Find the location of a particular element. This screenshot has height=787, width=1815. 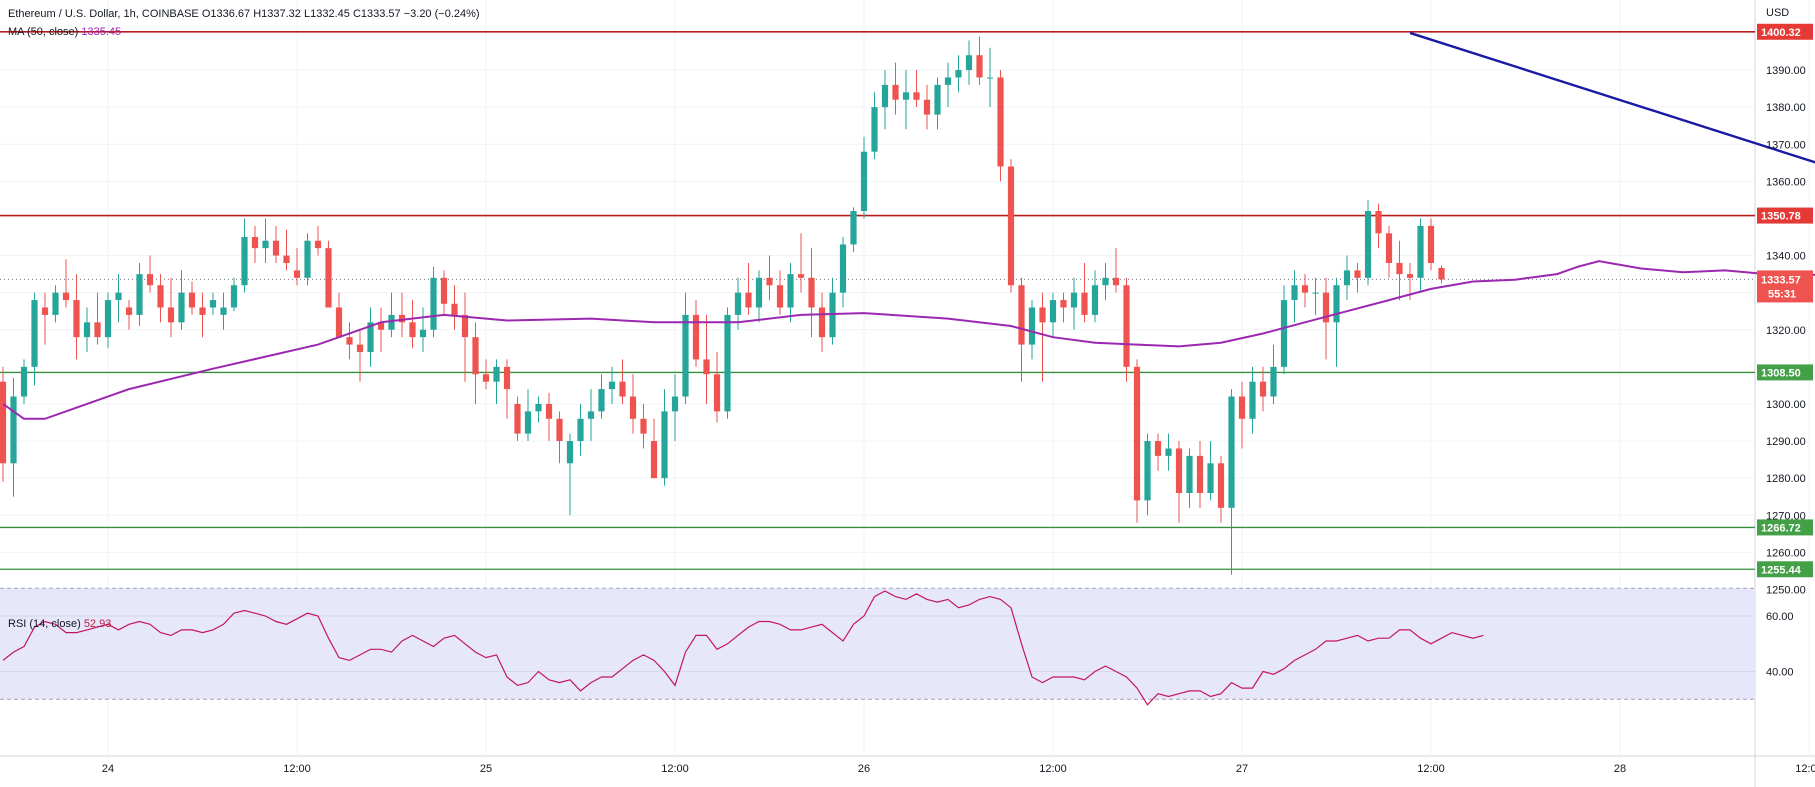

ohlc-open: O1336.67 is located at coordinates (226, 14).